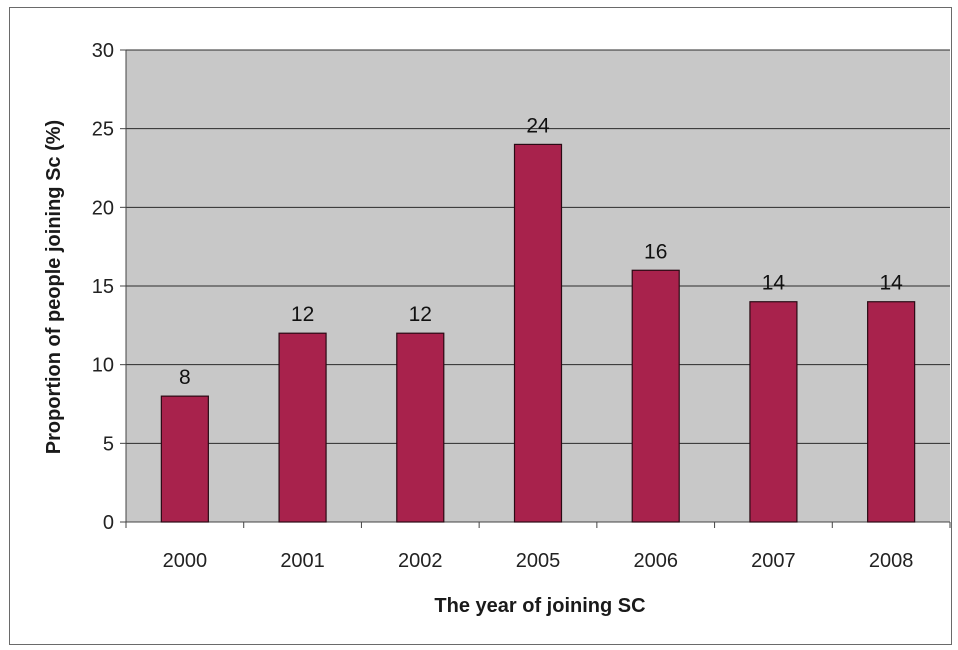  I want to click on x-tick-label-2002: 2002, so click(420, 561).